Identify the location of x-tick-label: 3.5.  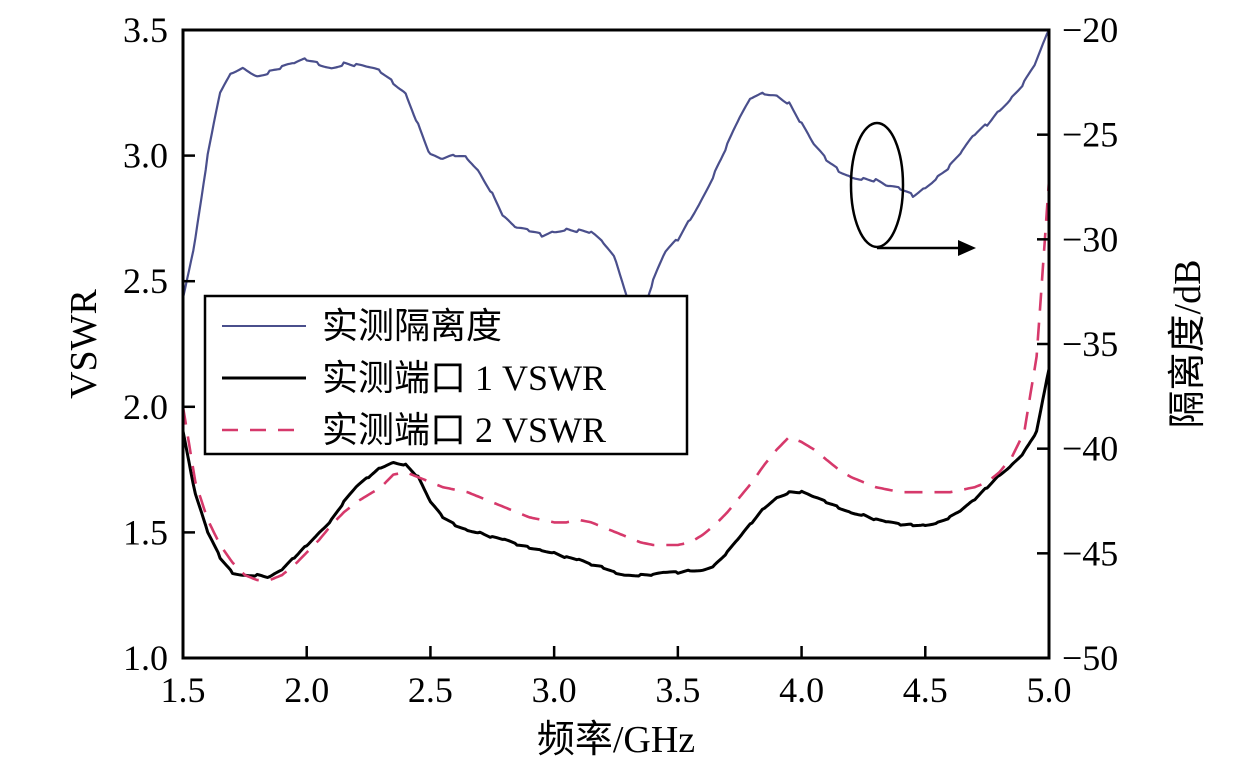
(677, 690).